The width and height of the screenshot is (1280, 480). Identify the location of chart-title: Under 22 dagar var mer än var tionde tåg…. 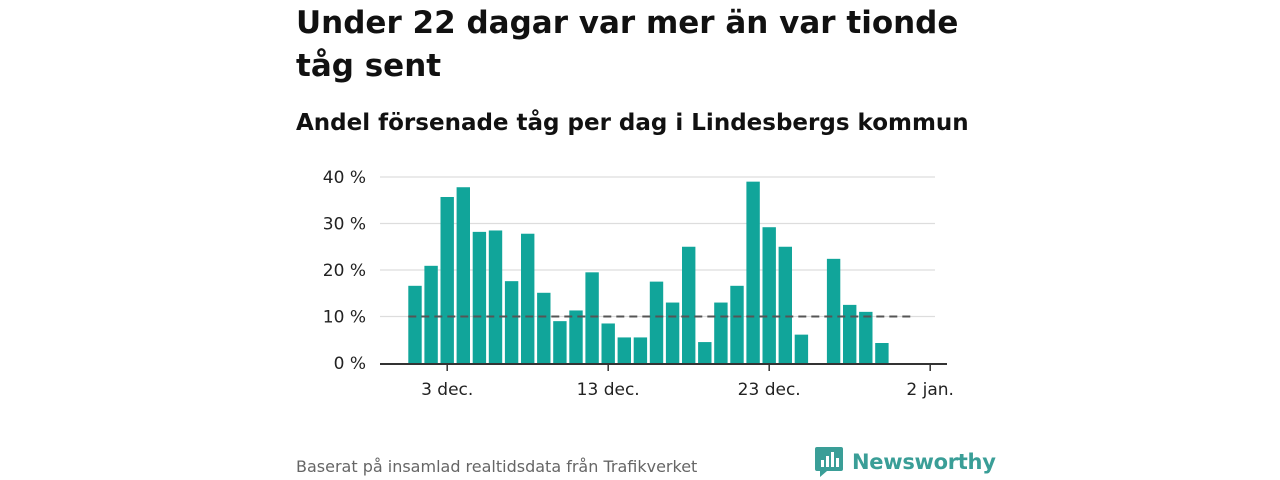
(627, 44).